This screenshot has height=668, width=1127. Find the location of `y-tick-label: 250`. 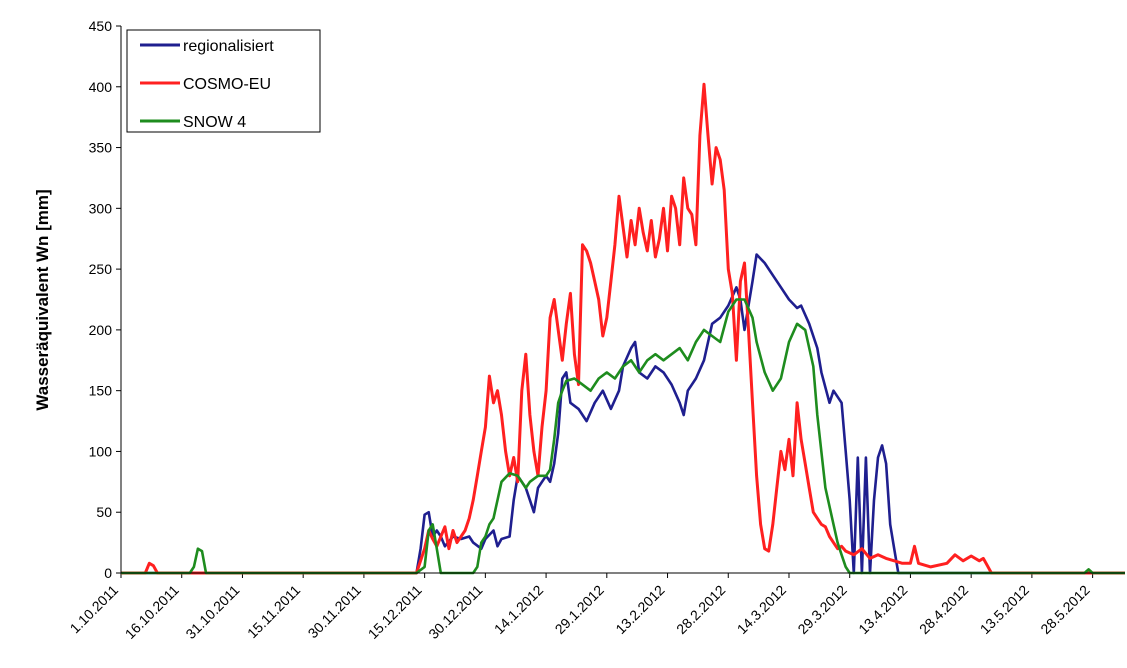

y-tick-label: 250 is located at coordinates (101, 269).